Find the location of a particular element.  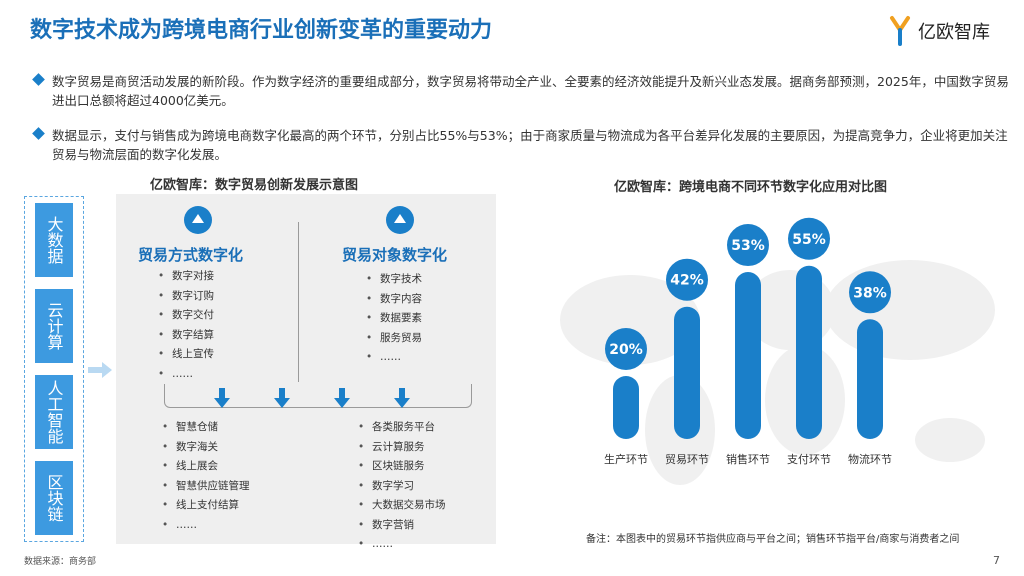

data-label-3: 55% is located at coordinates (809, 240).